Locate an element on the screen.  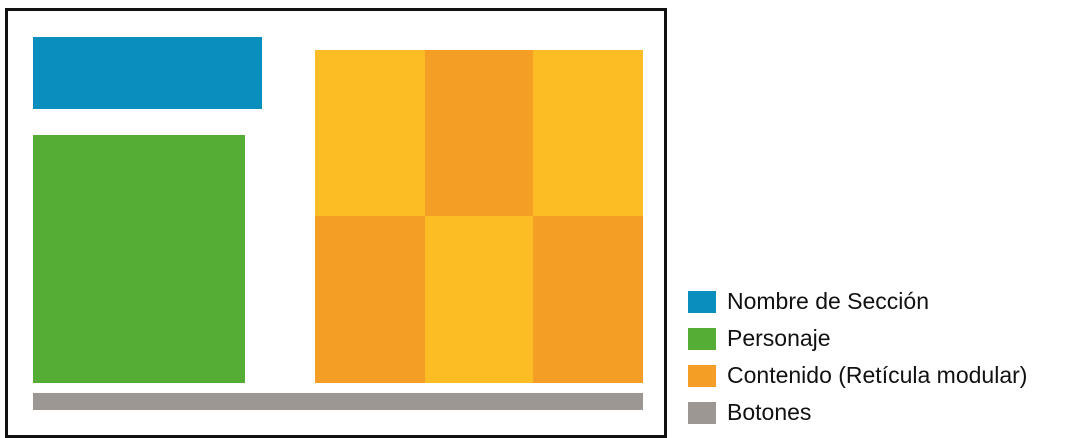
legend-label: Personaje is located at coordinates (779, 338).